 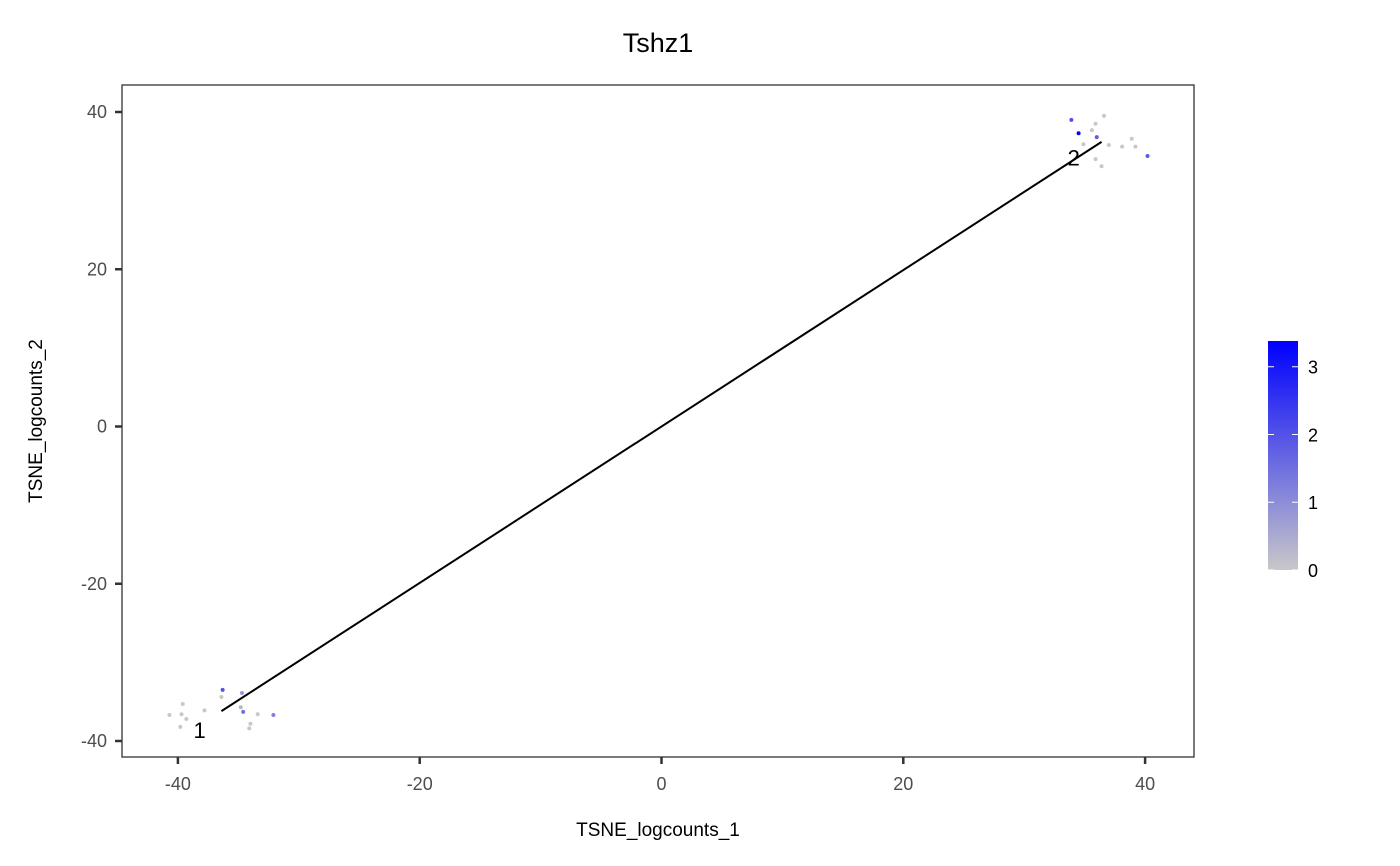 I want to click on x-tick-label: -20, so click(x=420, y=784).